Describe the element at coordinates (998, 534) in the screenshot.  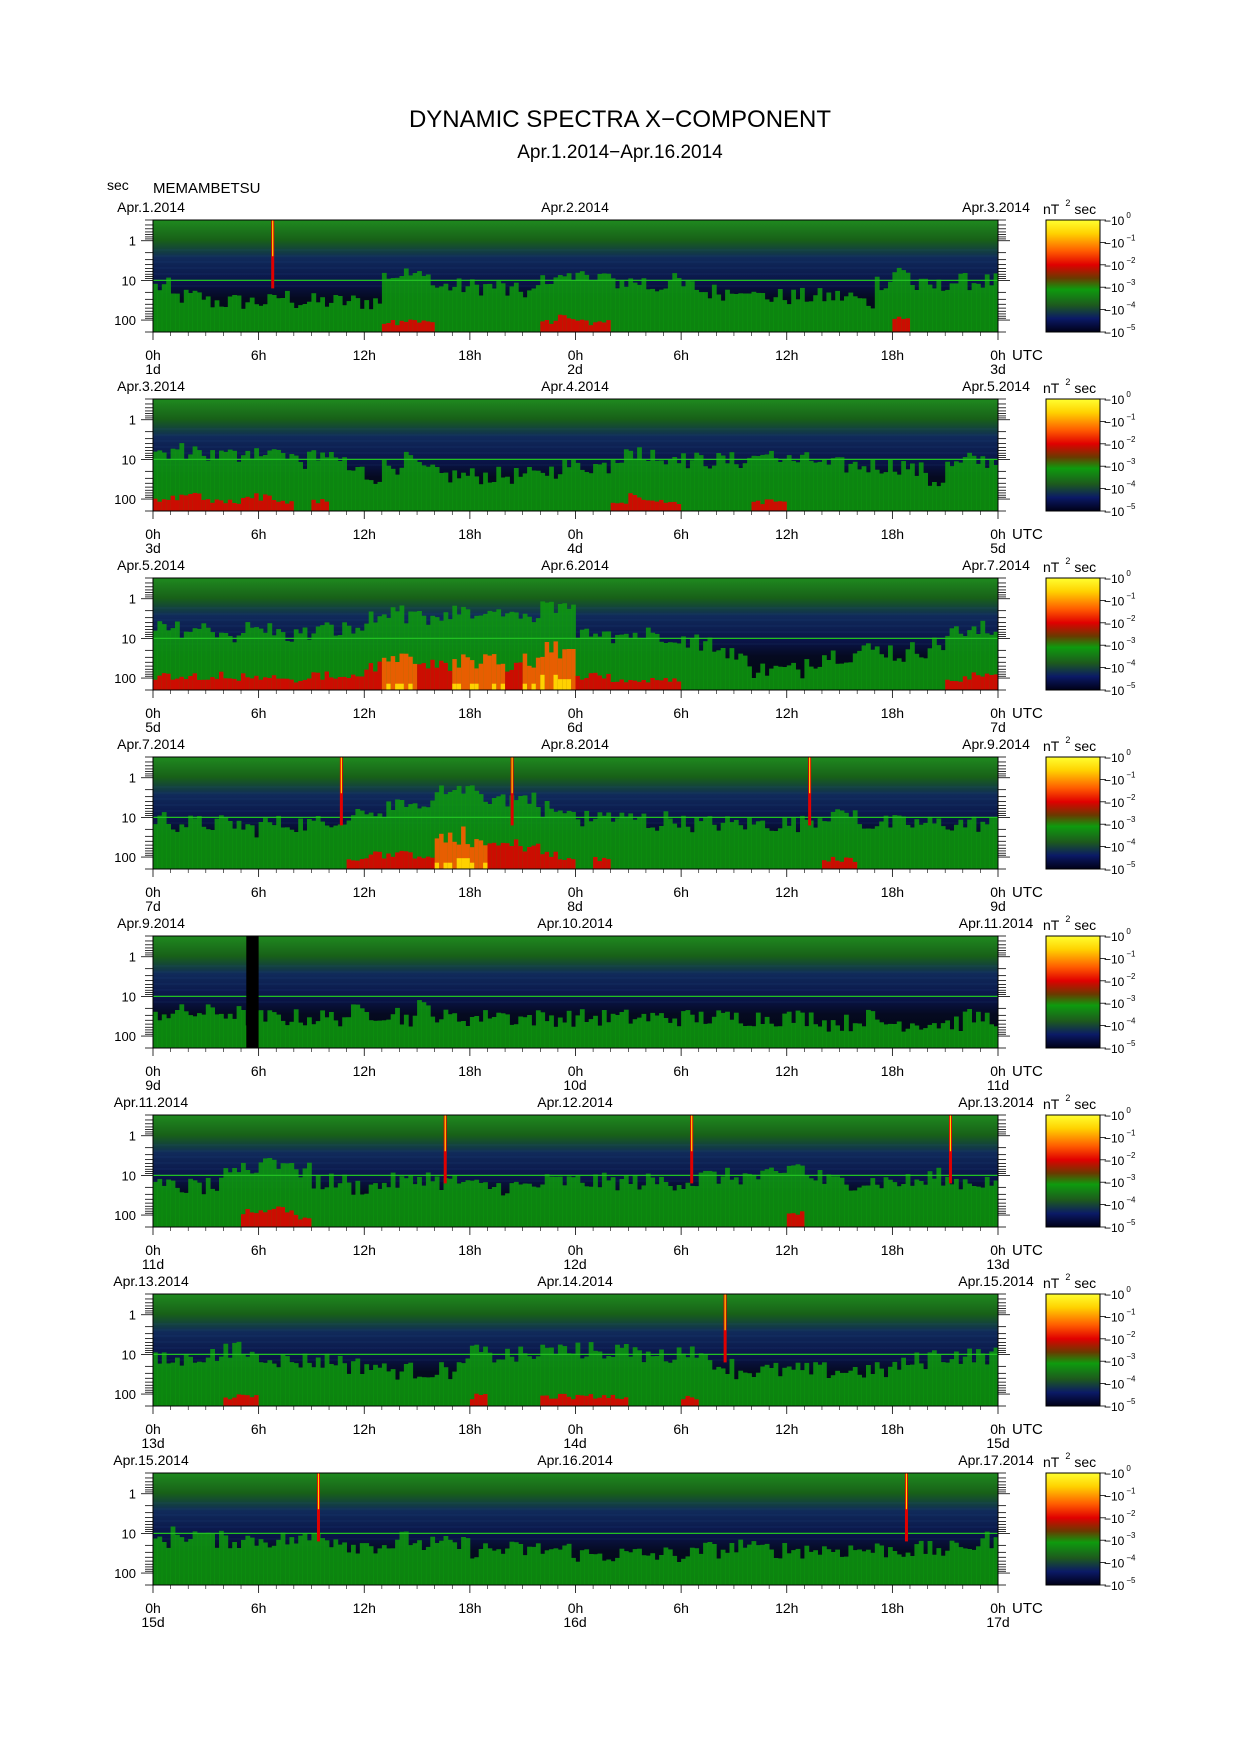
I see `x-tick-label: 0h` at that location.